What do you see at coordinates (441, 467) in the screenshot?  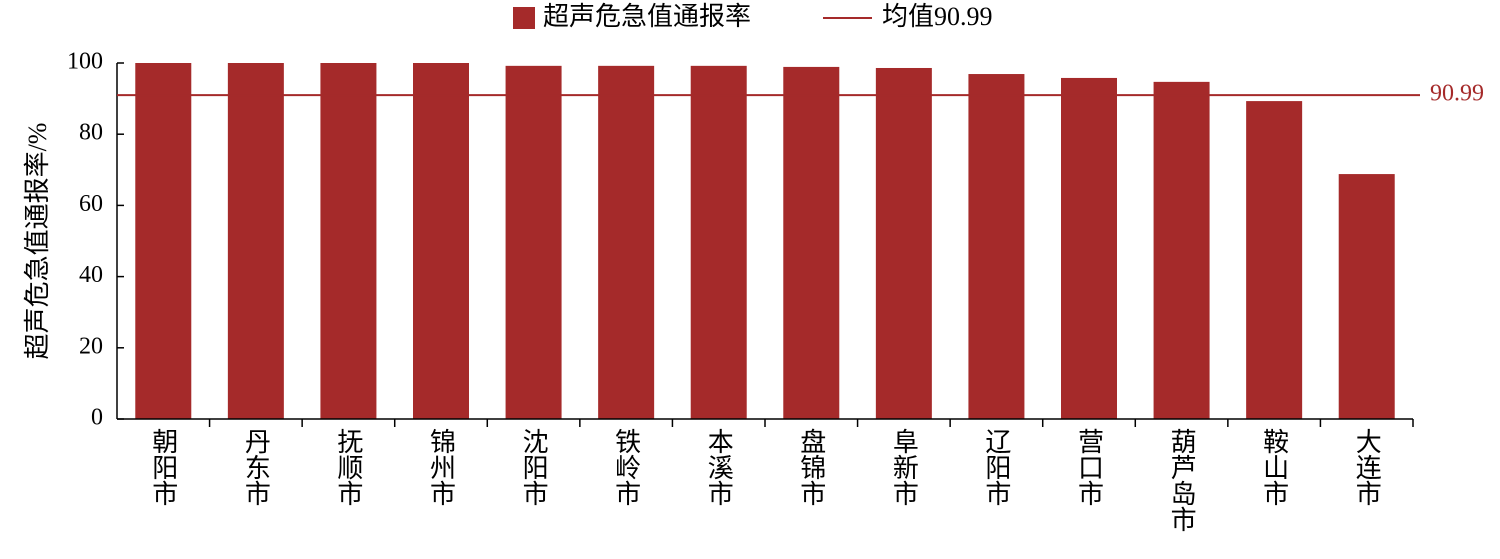 I see `x-tick-label: 锦州市` at bounding box center [441, 467].